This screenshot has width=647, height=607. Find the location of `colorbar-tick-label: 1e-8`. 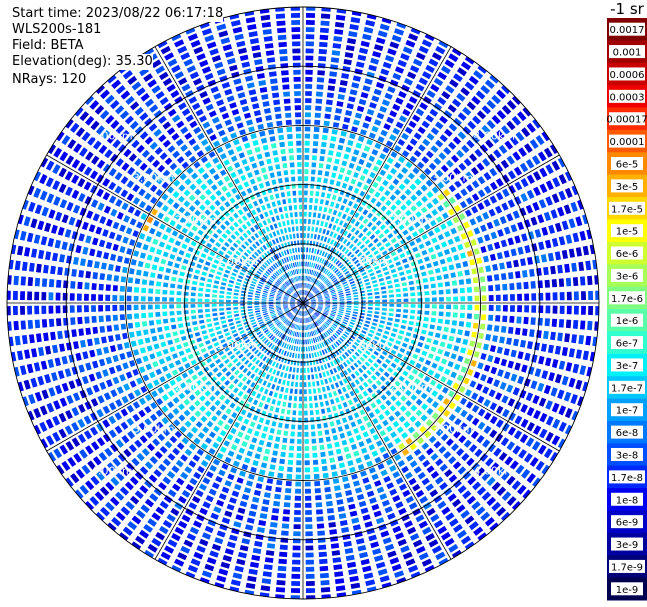

colorbar-tick-label: 1e-8 is located at coordinates (627, 500).